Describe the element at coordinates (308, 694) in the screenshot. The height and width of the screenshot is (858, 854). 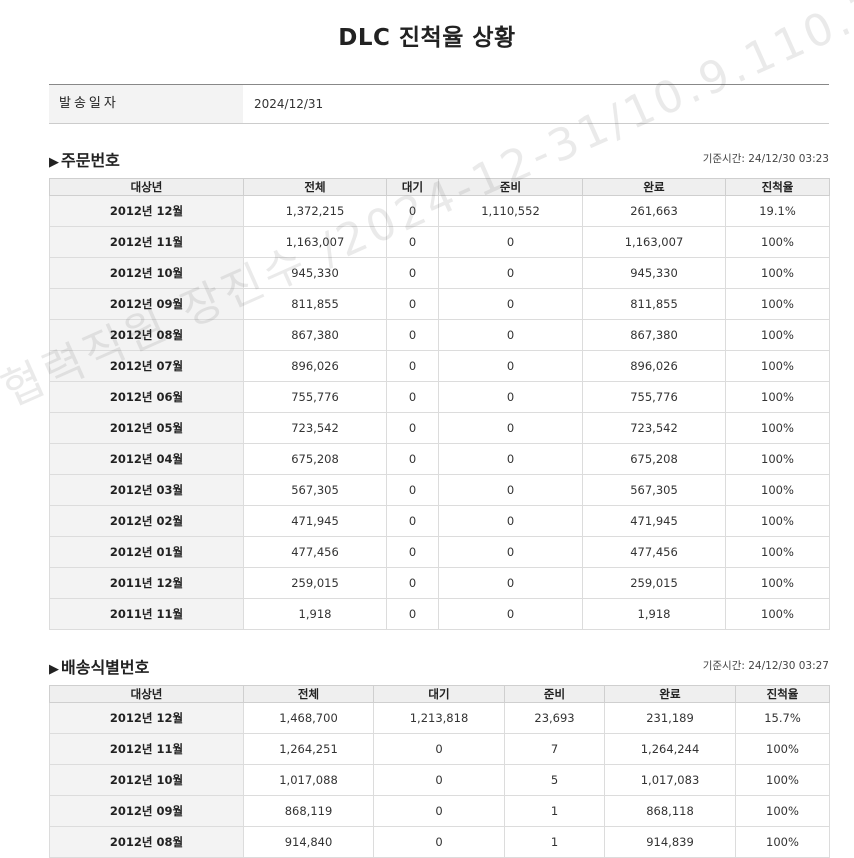
I see `column-header: 전체` at that location.